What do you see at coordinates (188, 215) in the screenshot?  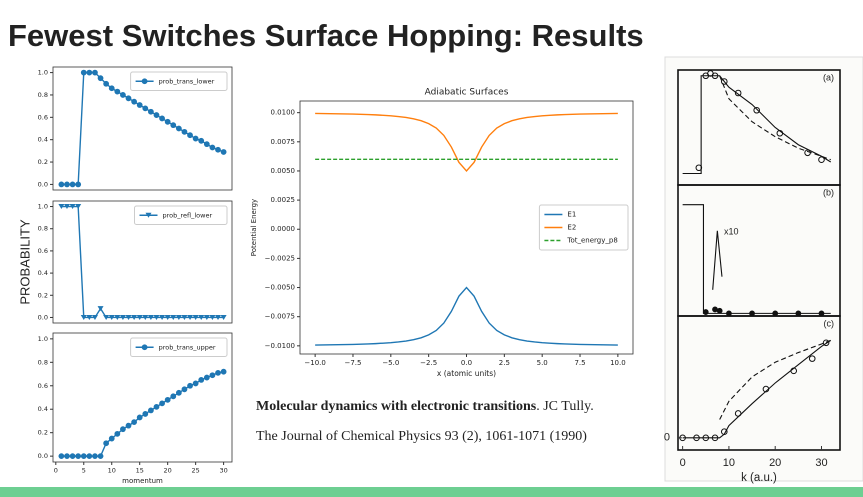 I see `legend-label: prob_refl_lower` at bounding box center [188, 215].